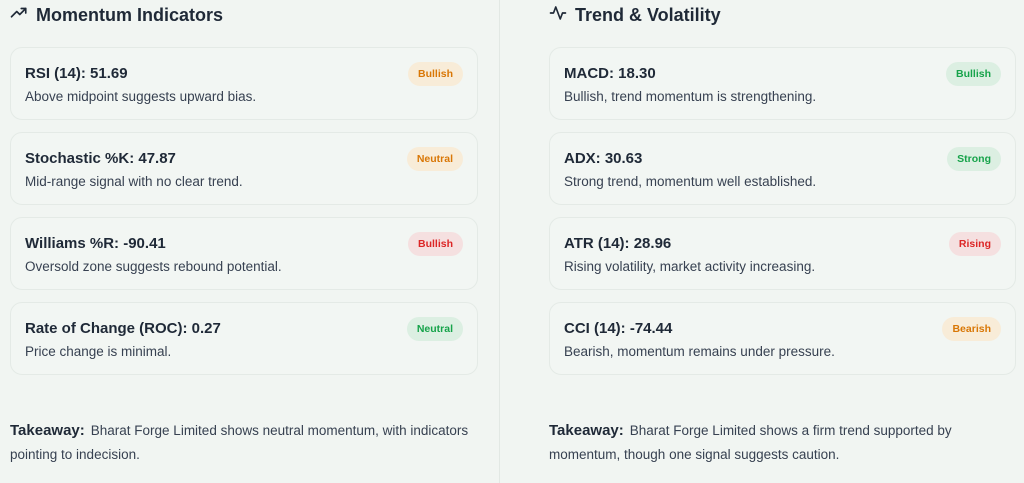 The height and width of the screenshot is (483, 1024). What do you see at coordinates (618, 243) in the screenshot?
I see `indicator-title: ATR (14): 28.96` at bounding box center [618, 243].